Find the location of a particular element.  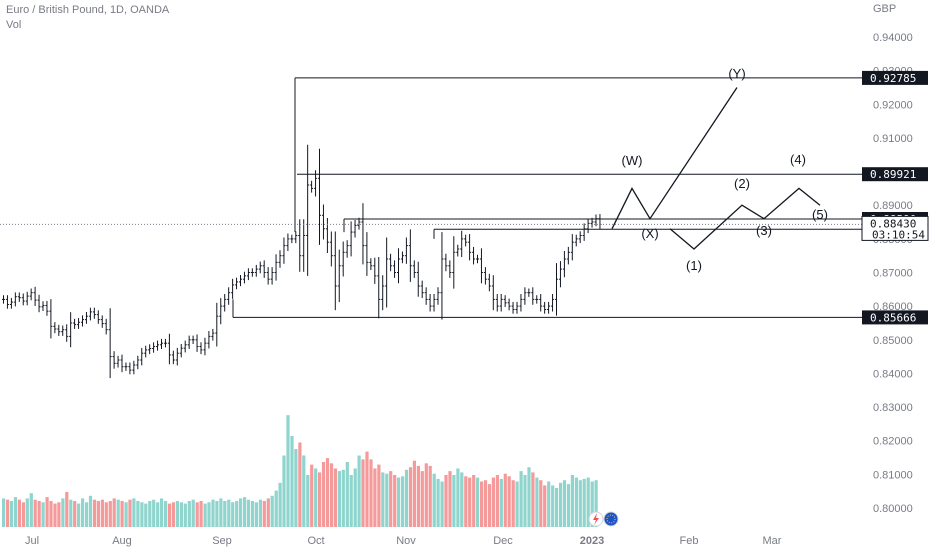

x-tick-label: Dec is located at coordinates (503, 541).